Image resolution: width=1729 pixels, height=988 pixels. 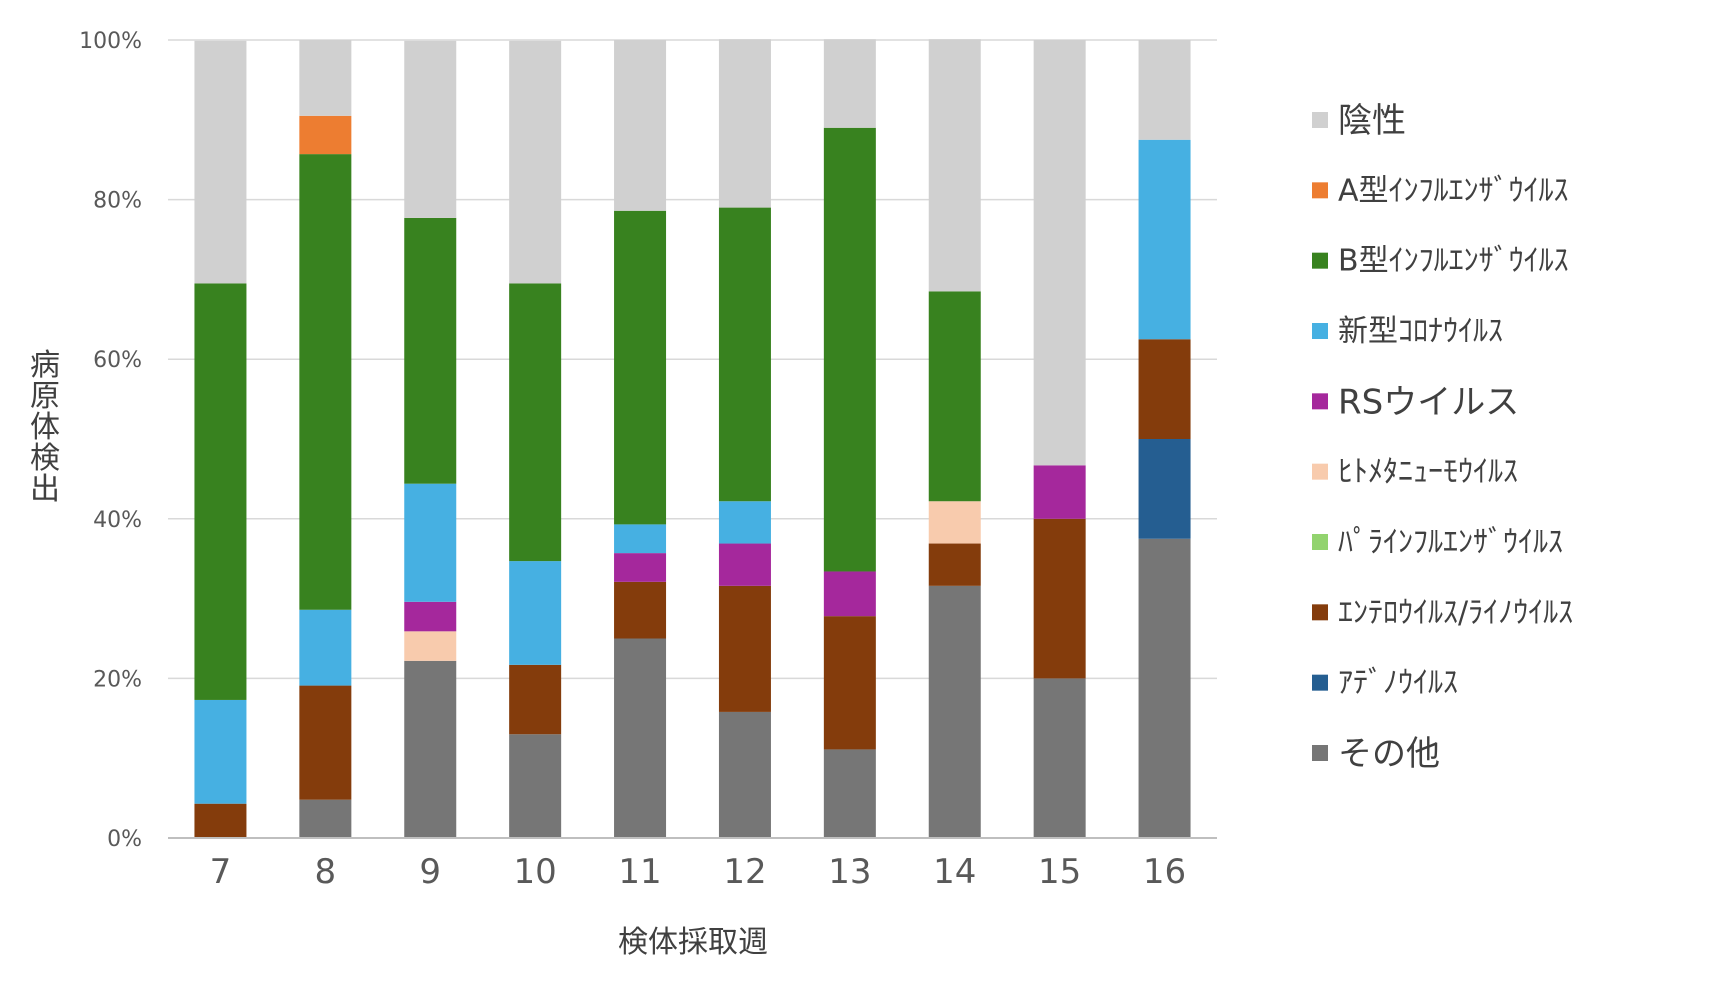 What do you see at coordinates (1453, 261) in the screenshot?
I see `legend-label: B型ｲﾝﾌﾙｴﾝｻﾞｳｲﾙｽ` at bounding box center [1453, 261].